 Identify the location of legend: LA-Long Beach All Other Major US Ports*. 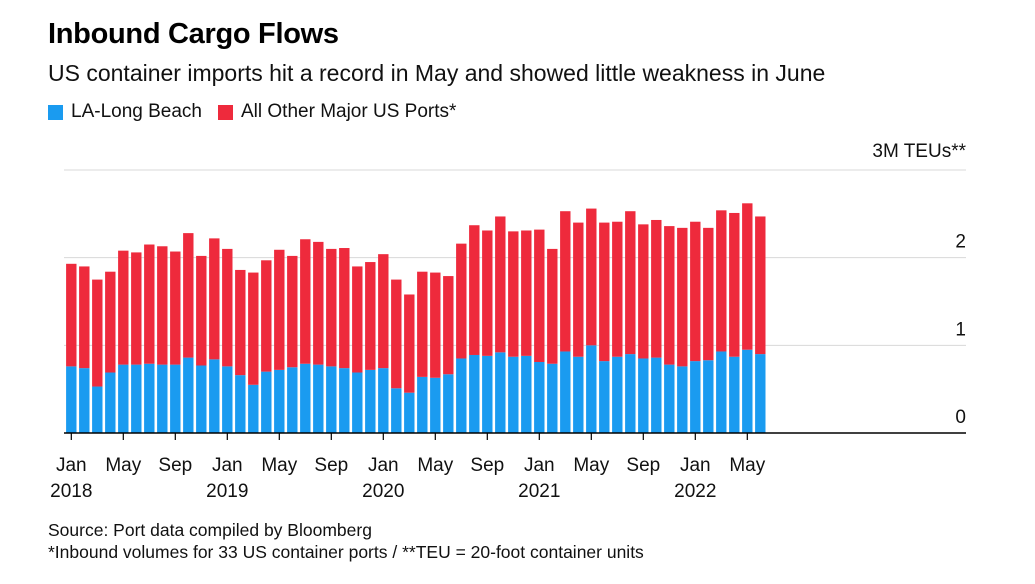
(260, 112).